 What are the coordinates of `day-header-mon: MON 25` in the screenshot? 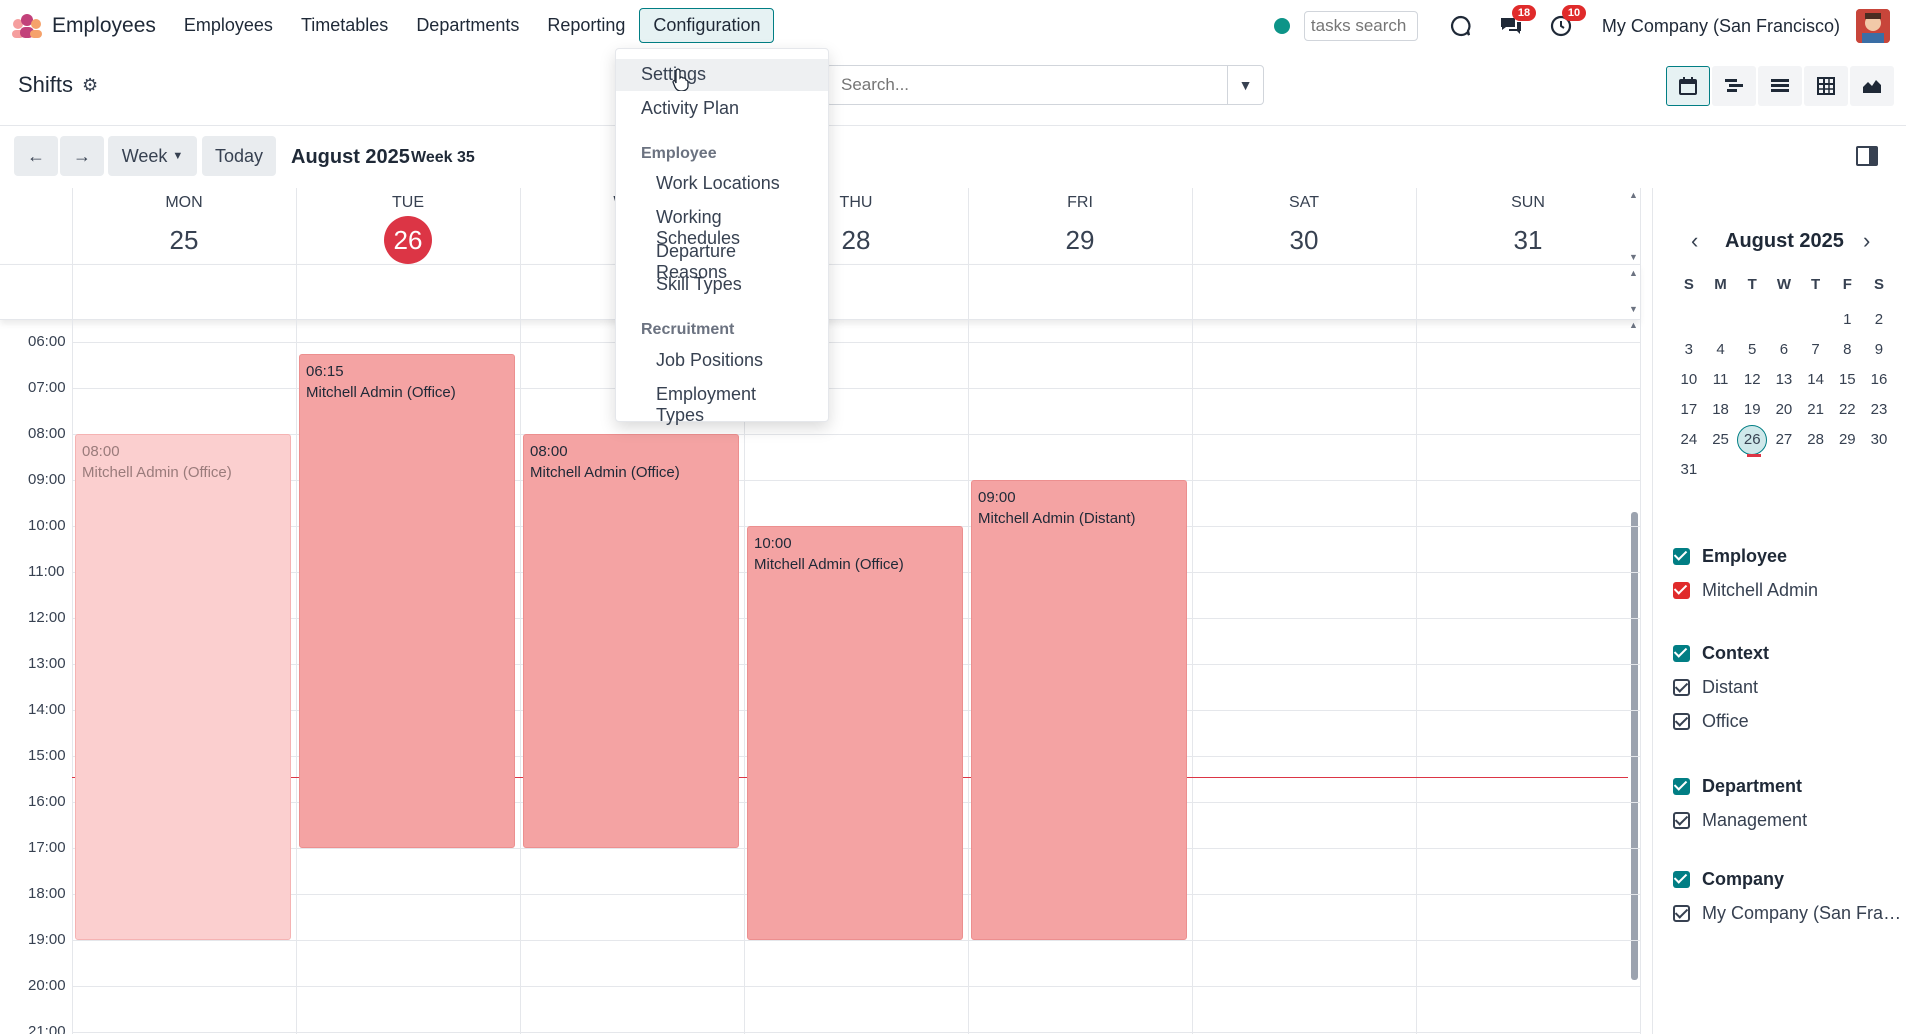 It's located at (184, 226).